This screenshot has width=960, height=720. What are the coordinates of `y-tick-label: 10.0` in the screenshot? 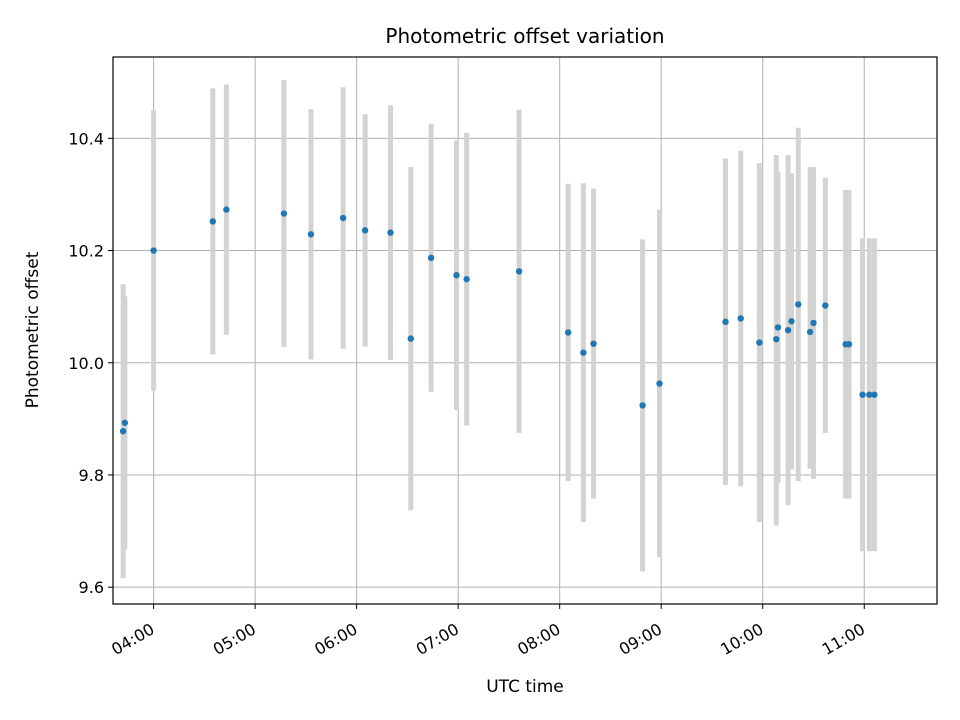 It's located at (86, 363).